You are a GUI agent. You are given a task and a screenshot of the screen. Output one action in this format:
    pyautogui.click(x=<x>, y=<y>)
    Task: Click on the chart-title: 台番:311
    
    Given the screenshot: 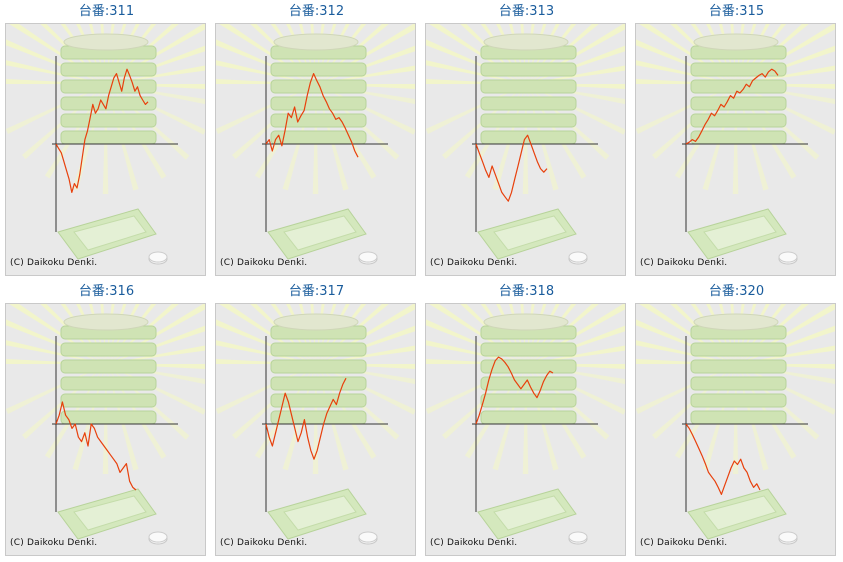 What is the action you would take?
    pyautogui.click(x=106, y=11)
    